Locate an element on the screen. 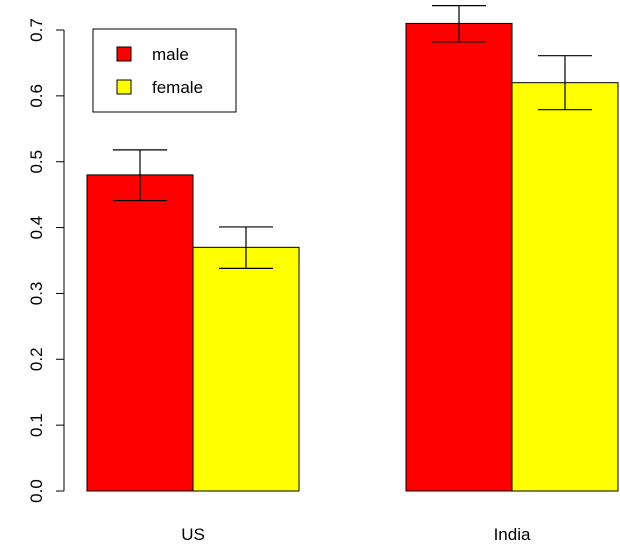  y-tick-label-5: 0.5 is located at coordinates (36, 162).